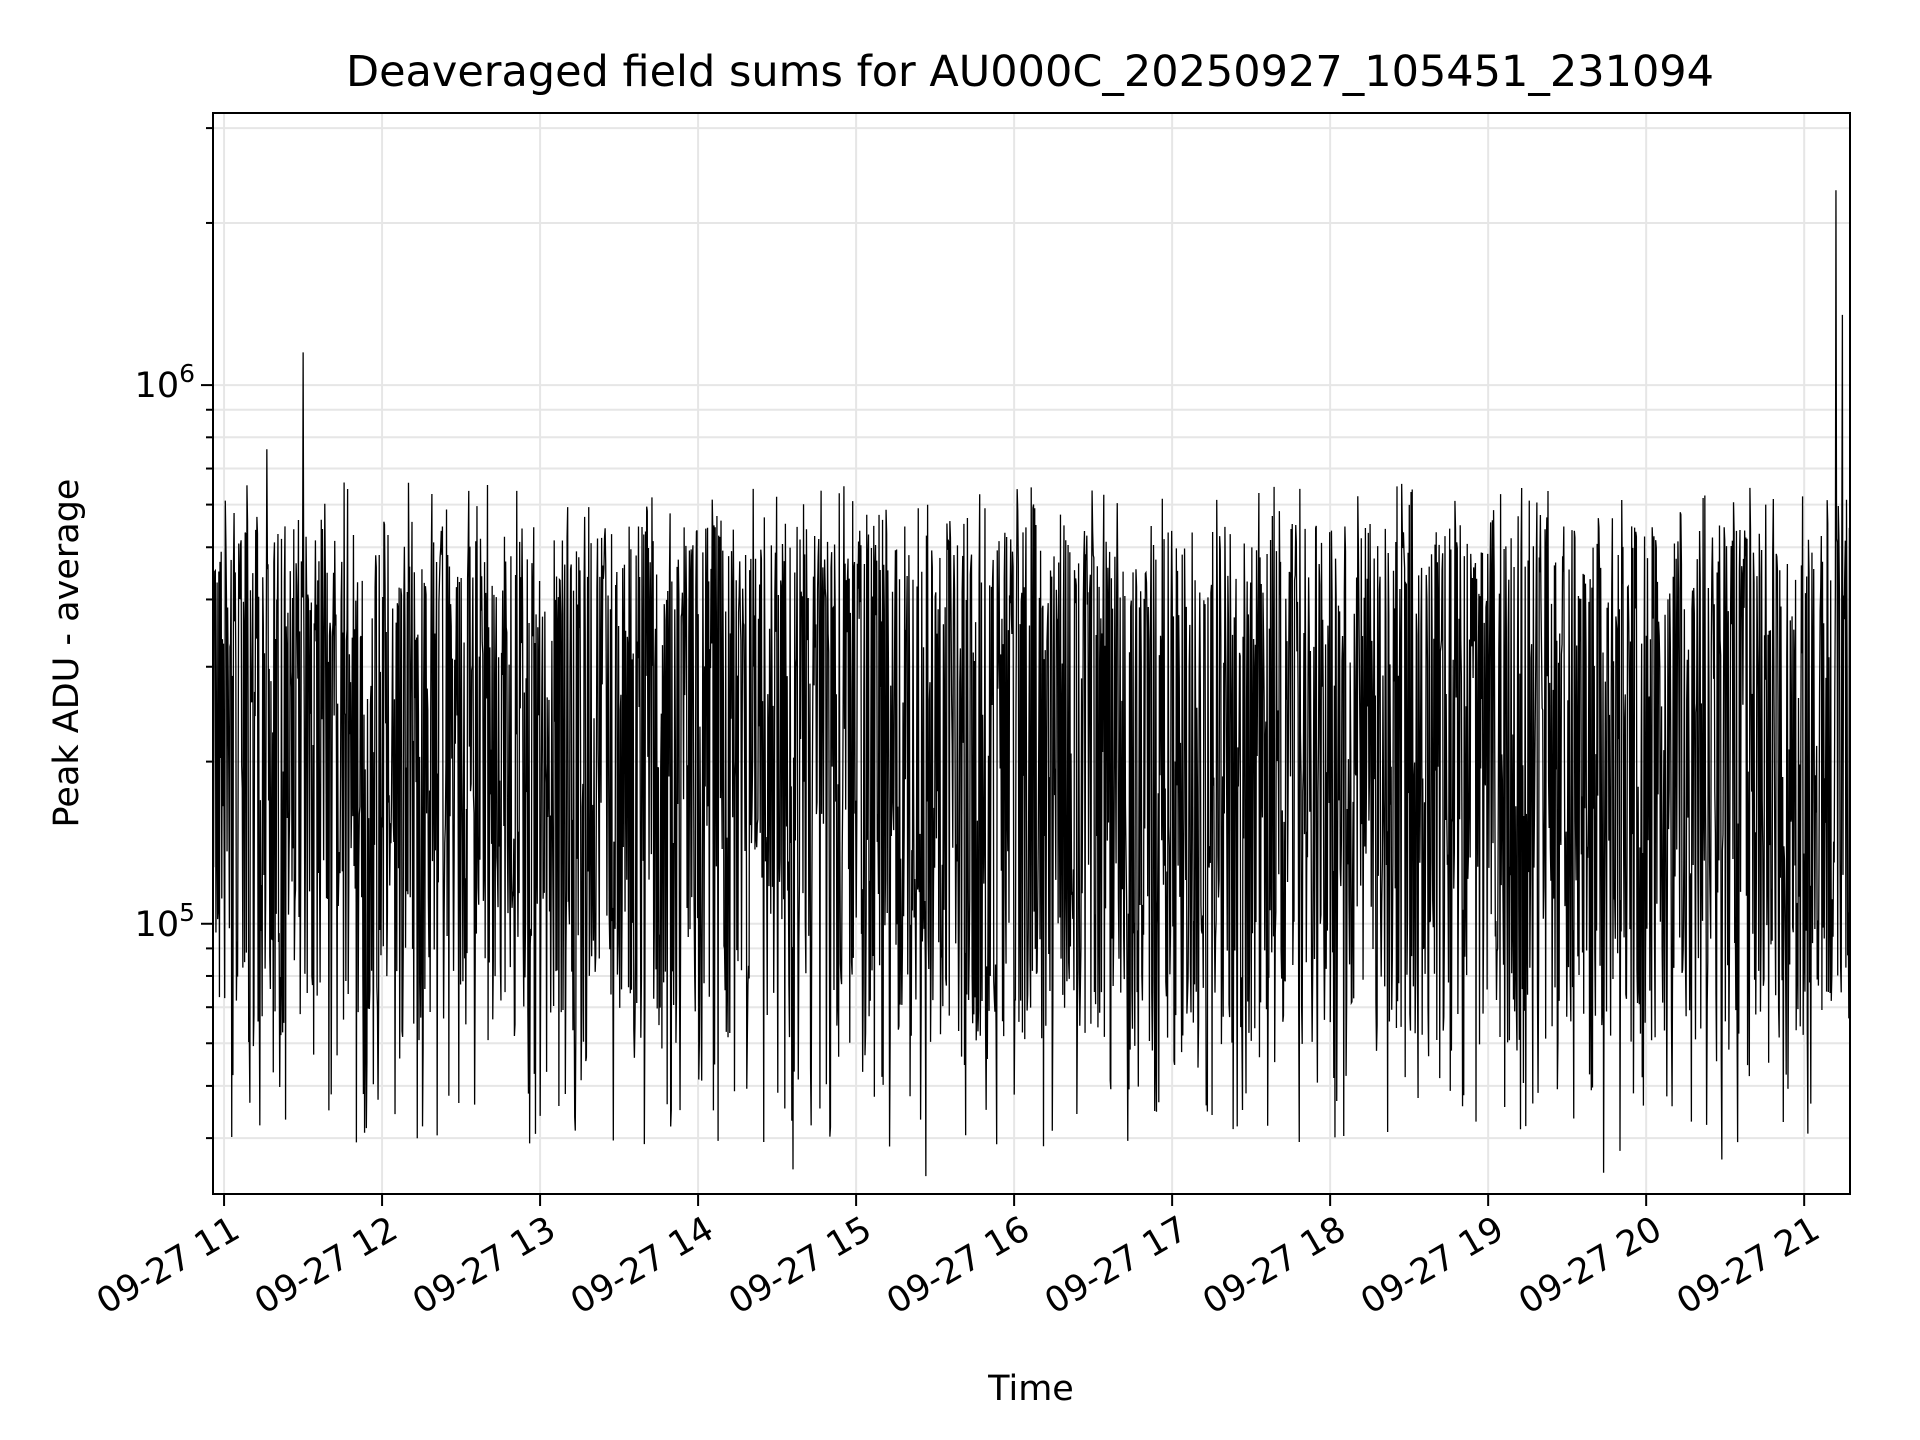 The width and height of the screenshot is (1920, 1440). What do you see at coordinates (1116, 1265) in the screenshot?
I see `x-tick-label: 09-27 17` at bounding box center [1116, 1265].